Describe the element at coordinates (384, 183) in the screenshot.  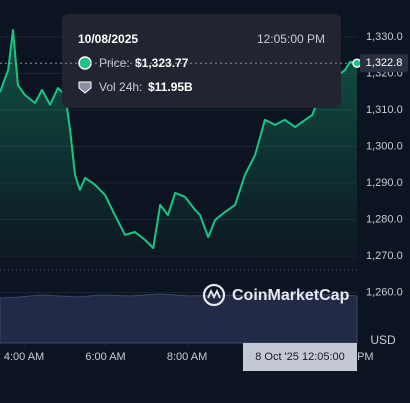
I see `y-tick-label: 1,290.0` at that location.